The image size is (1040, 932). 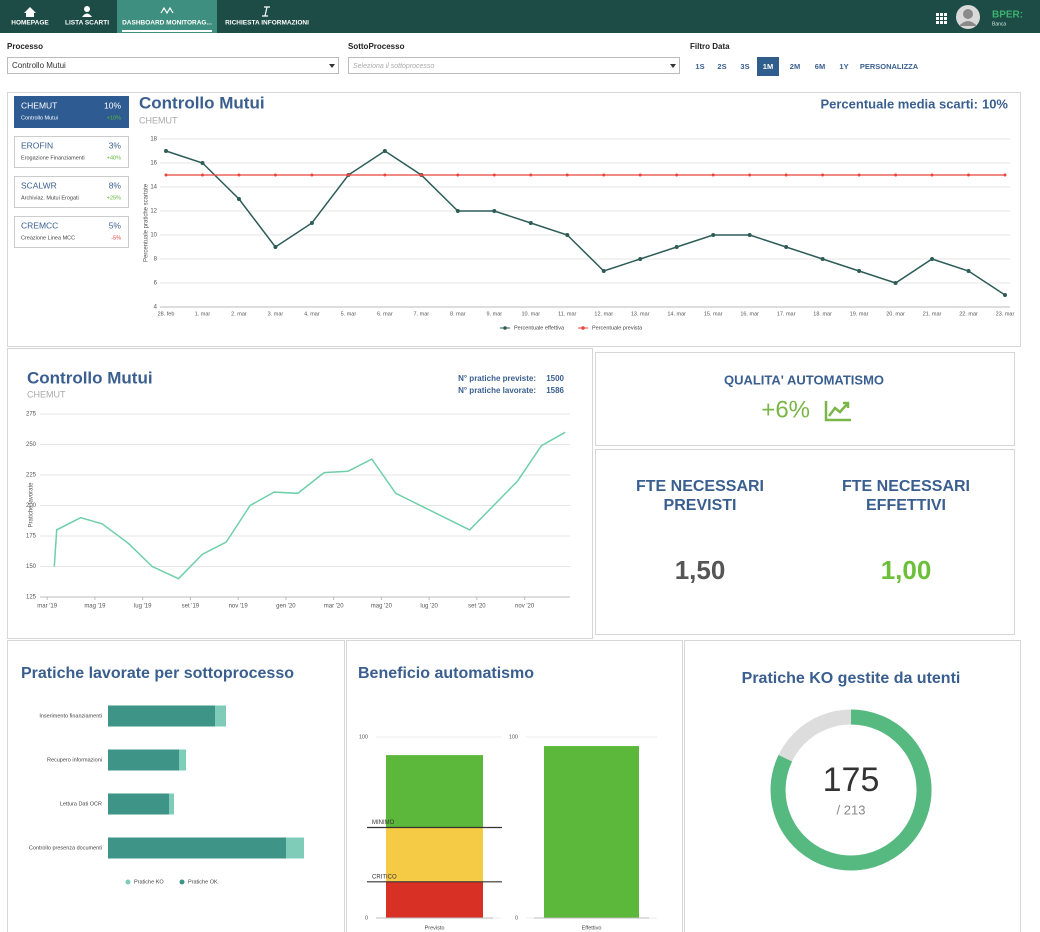 What do you see at coordinates (166, 314) in the screenshot?
I see `x-tick-label: 28. feb` at bounding box center [166, 314].